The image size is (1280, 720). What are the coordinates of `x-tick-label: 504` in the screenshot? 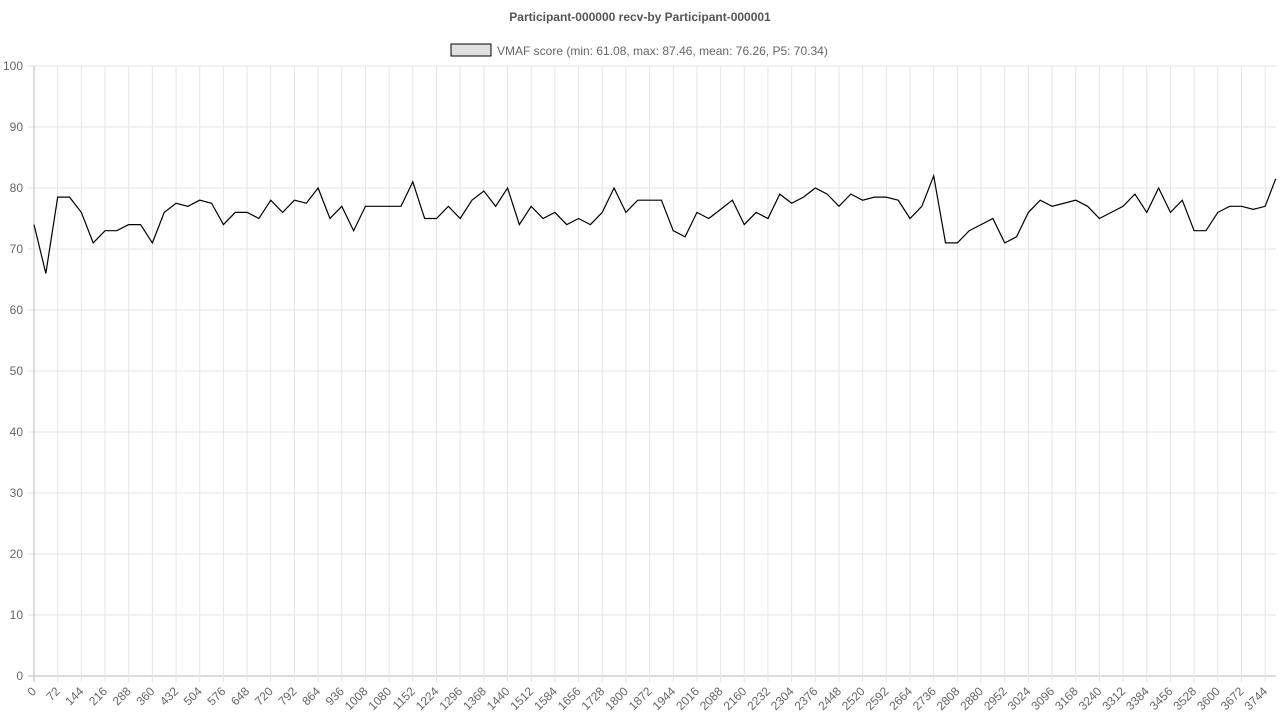 It's located at (193, 696).